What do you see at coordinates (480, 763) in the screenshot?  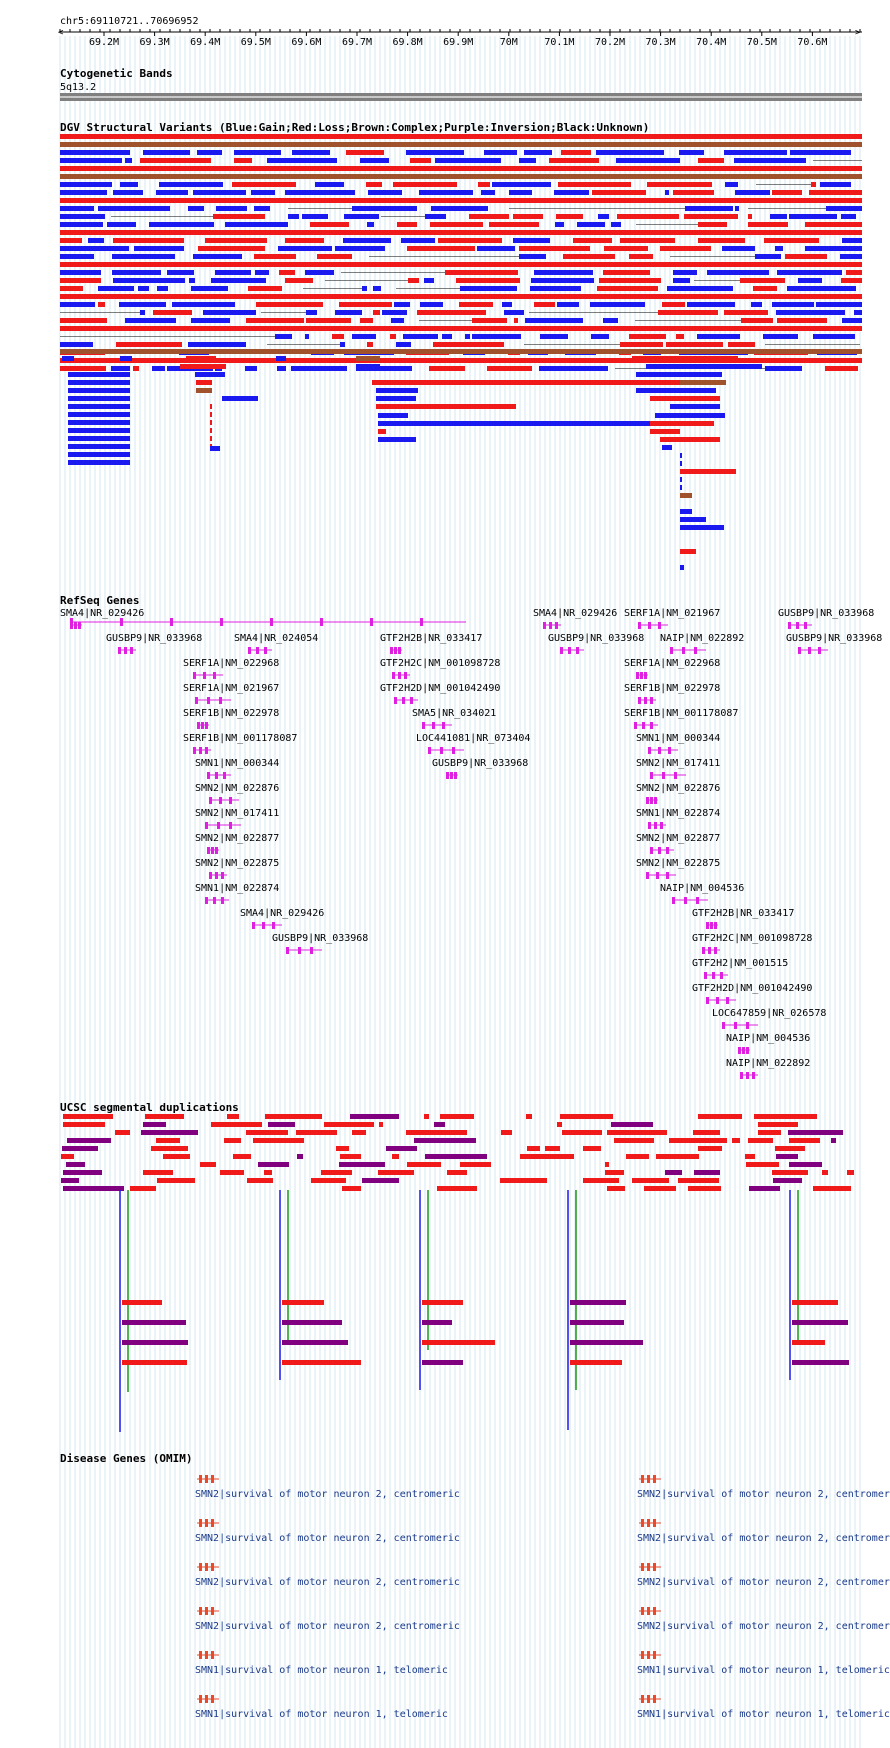 I see `gene-label: GUSBP9|NR_033968` at bounding box center [480, 763].